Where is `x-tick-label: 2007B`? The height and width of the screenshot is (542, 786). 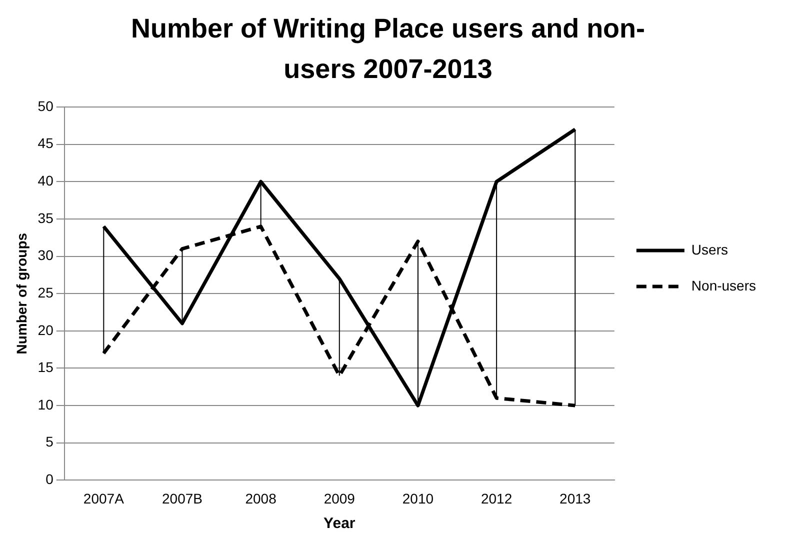 x-tick-label: 2007B is located at coordinates (182, 498).